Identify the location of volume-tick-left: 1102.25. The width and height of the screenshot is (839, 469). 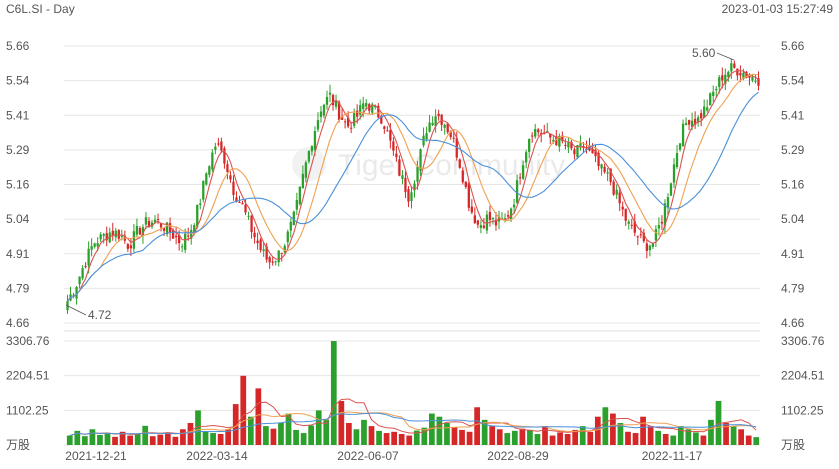
(27, 410).